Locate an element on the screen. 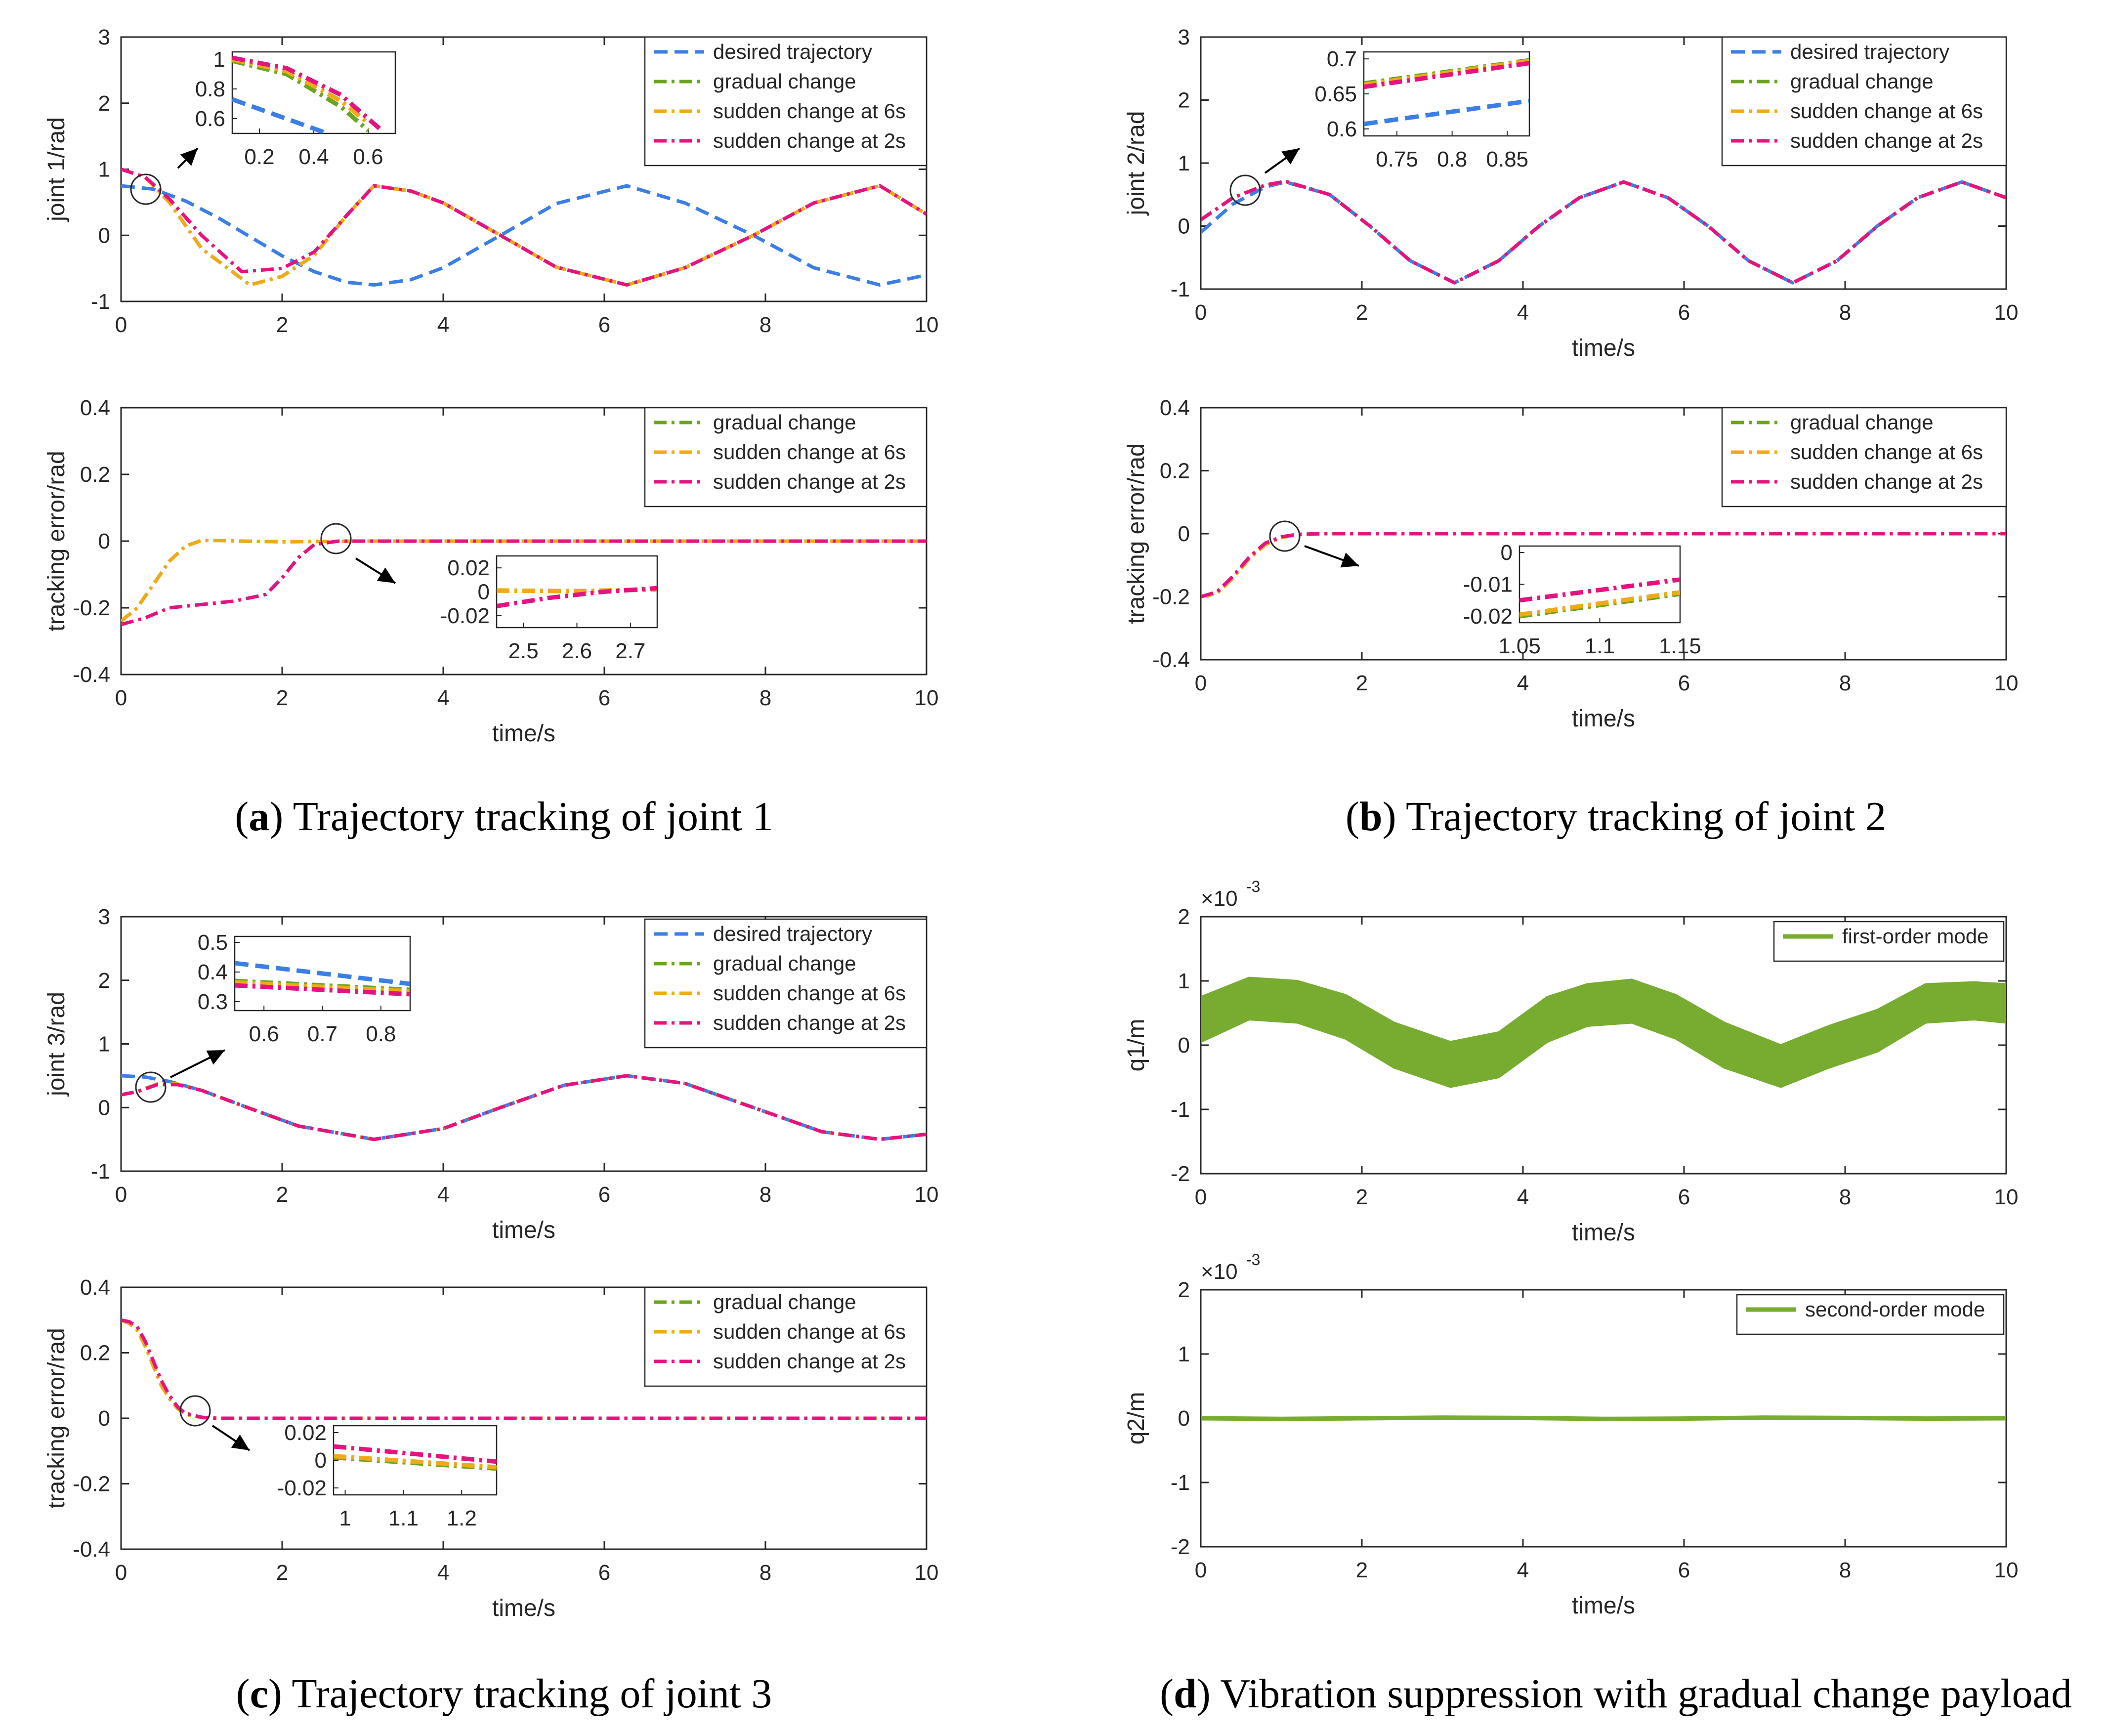 Image resolution: width=2108 pixels, height=1736 pixels. inset-y-tick-label: 0.6 is located at coordinates (1342, 129).